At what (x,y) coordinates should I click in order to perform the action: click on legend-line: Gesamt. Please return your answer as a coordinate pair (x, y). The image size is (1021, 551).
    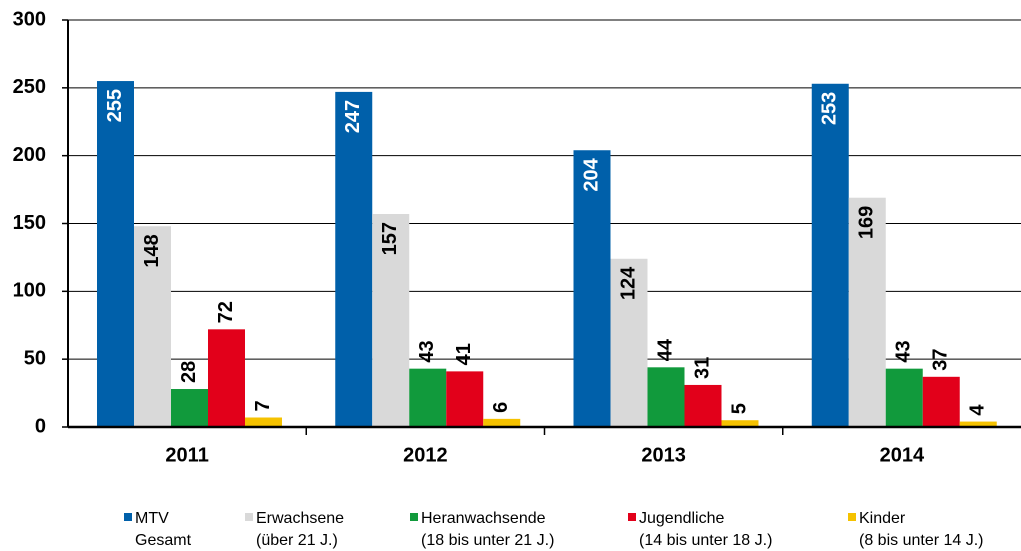
    Looking at the image, I should click on (163, 540).